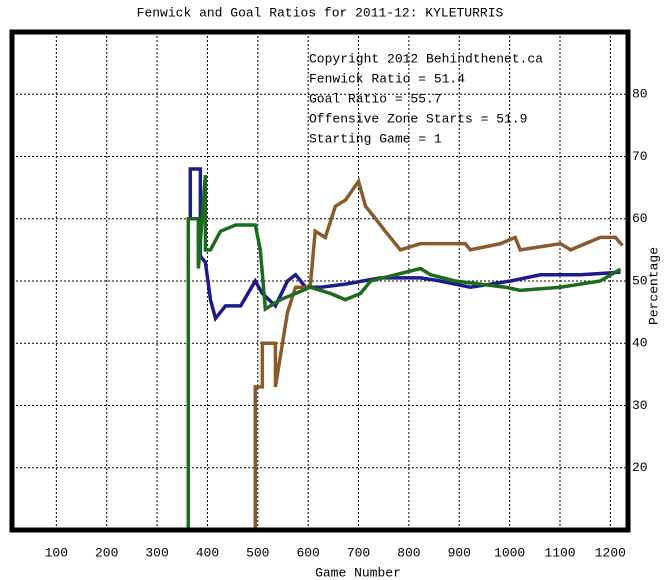  I want to click on x-tick-label: 700, so click(358, 552).